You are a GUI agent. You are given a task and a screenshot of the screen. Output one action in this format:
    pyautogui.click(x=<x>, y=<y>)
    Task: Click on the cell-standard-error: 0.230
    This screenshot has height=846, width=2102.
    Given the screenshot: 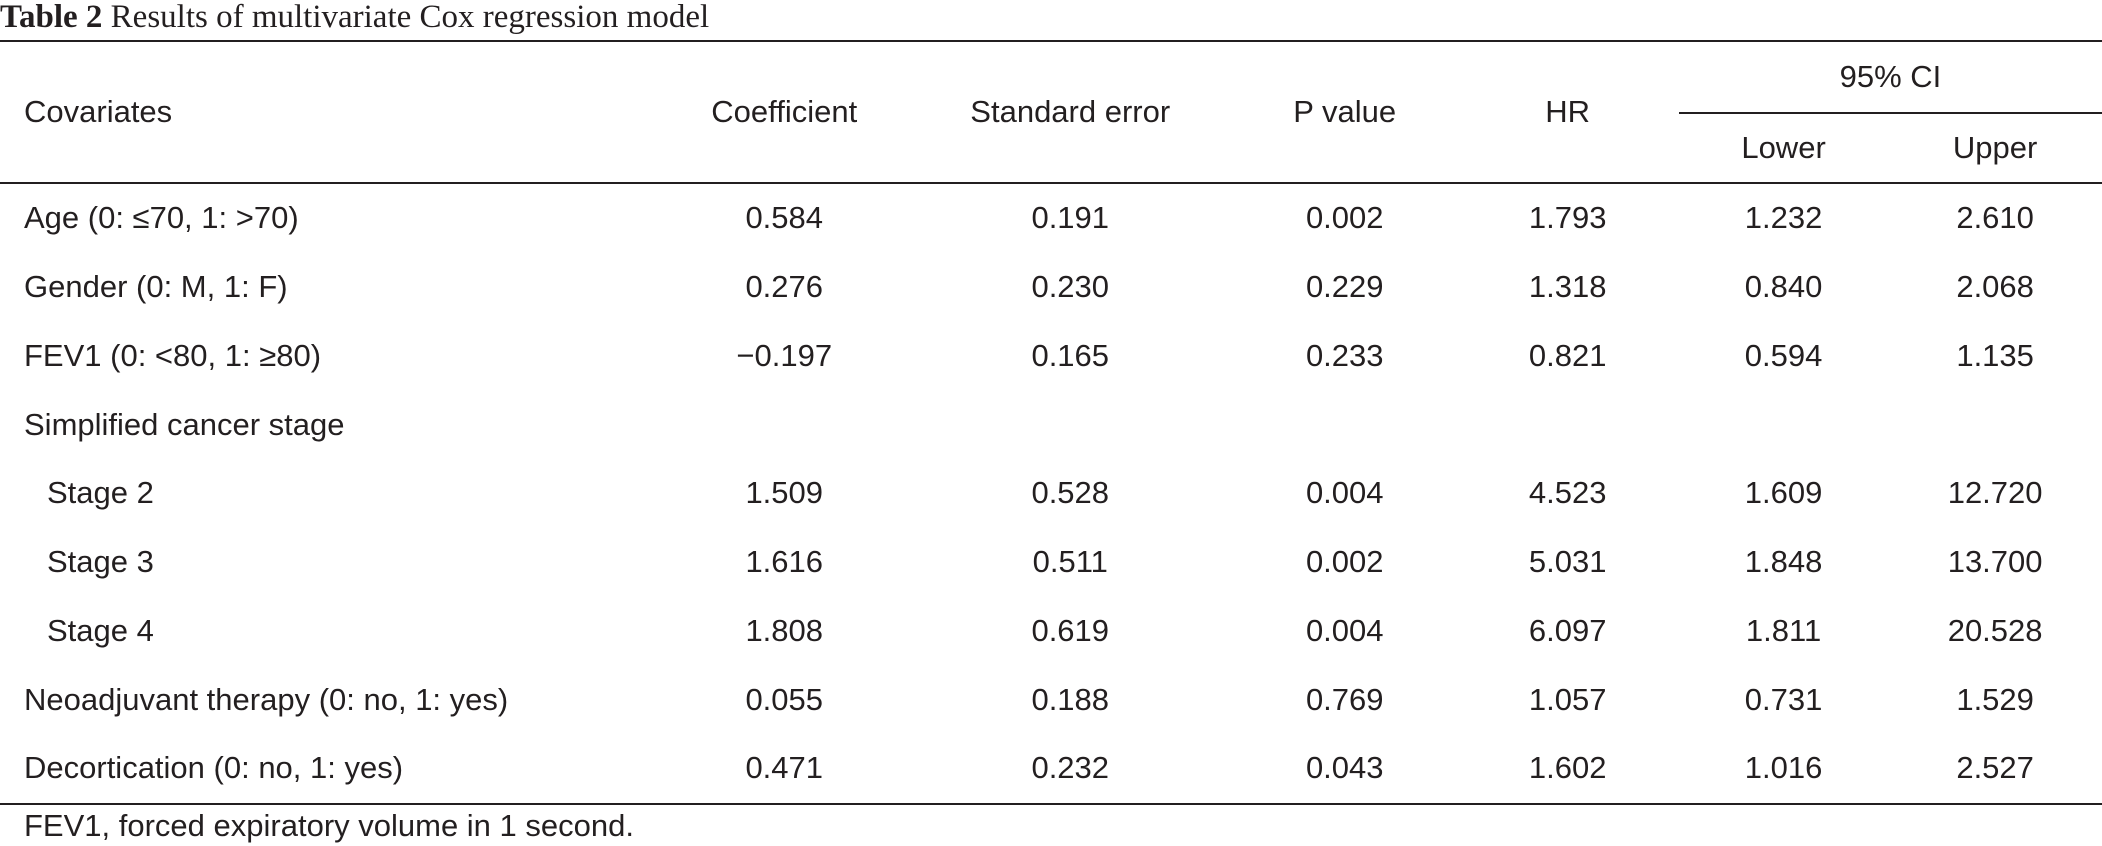 What is the action you would take?
    pyautogui.click(x=1070, y=287)
    